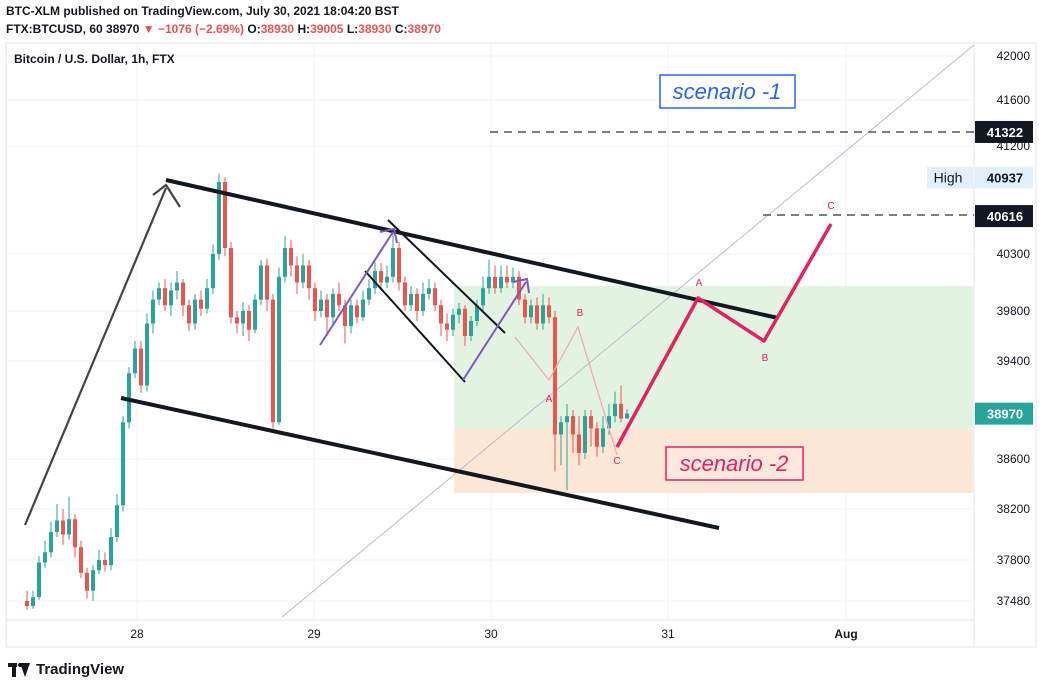  Describe the element at coordinates (1014, 56) in the screenshot. I see `price-tick-label: 42000` at that location.